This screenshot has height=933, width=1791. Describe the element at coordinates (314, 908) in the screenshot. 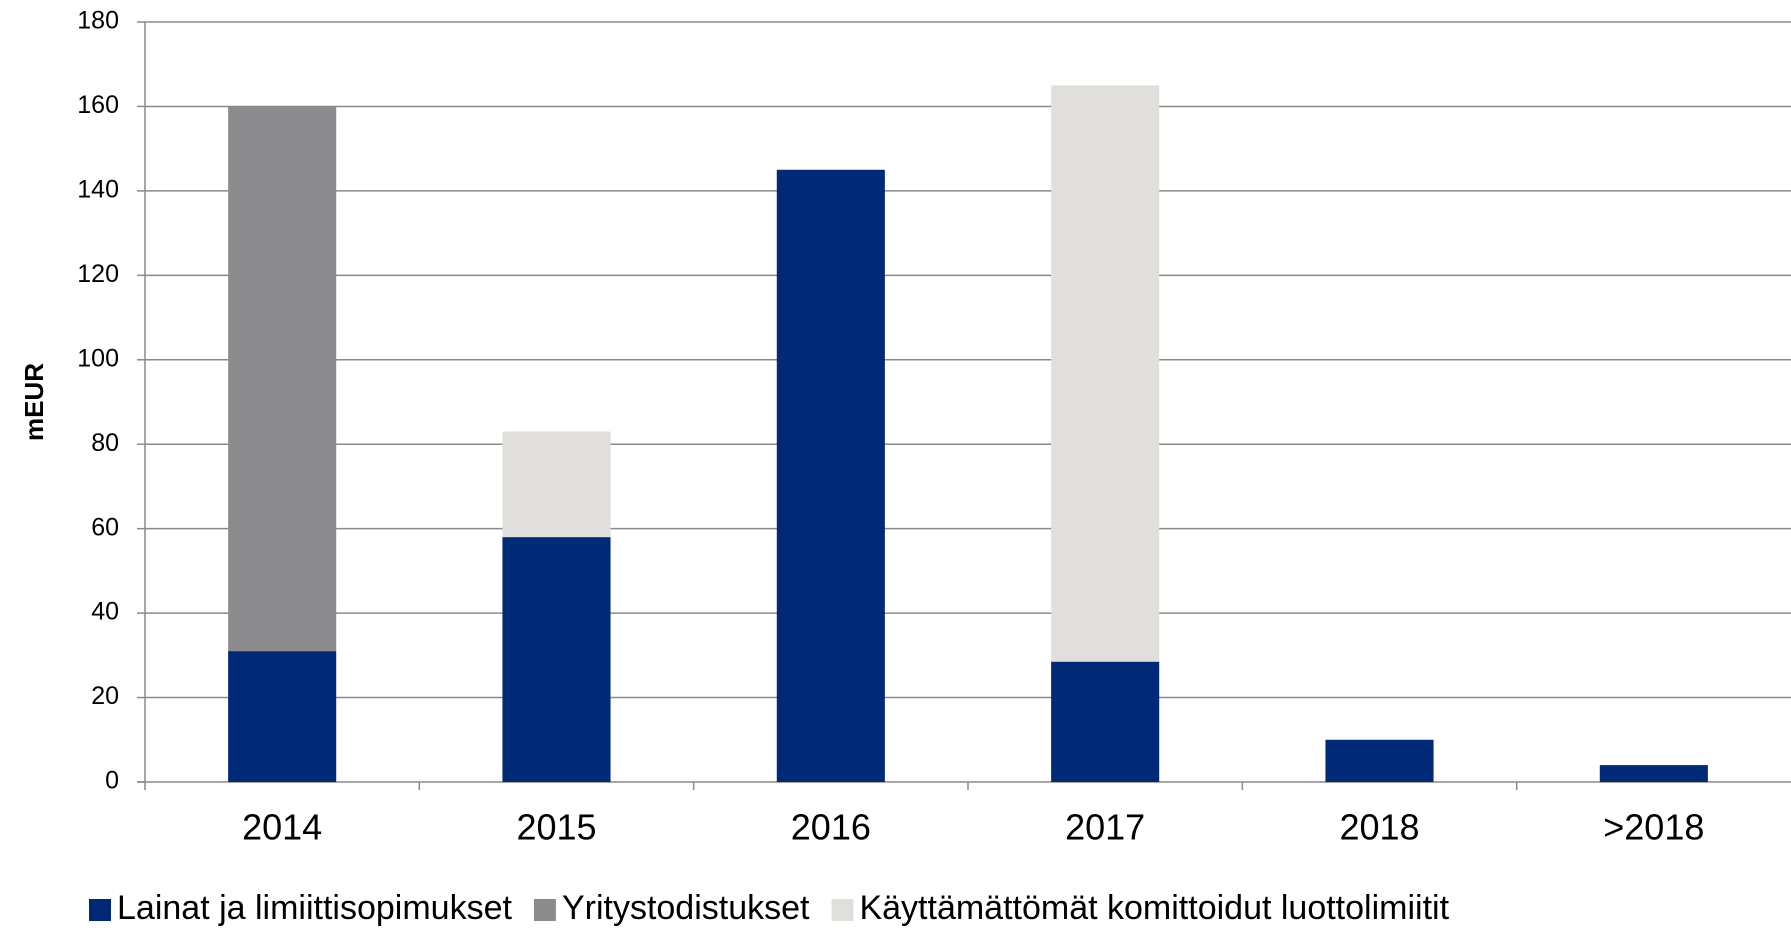

I see `legend-label: Lainat ja limiittisopimukset` at that location.